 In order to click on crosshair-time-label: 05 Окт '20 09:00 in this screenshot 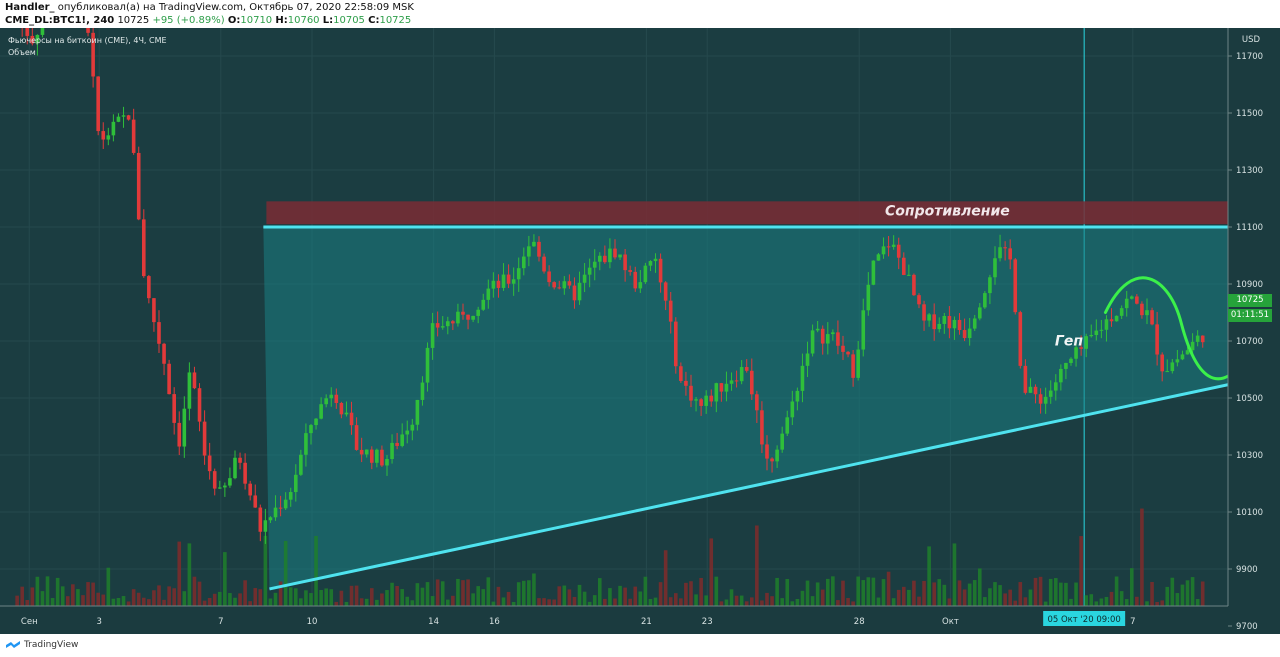, I will do `click(1084, 618)`.